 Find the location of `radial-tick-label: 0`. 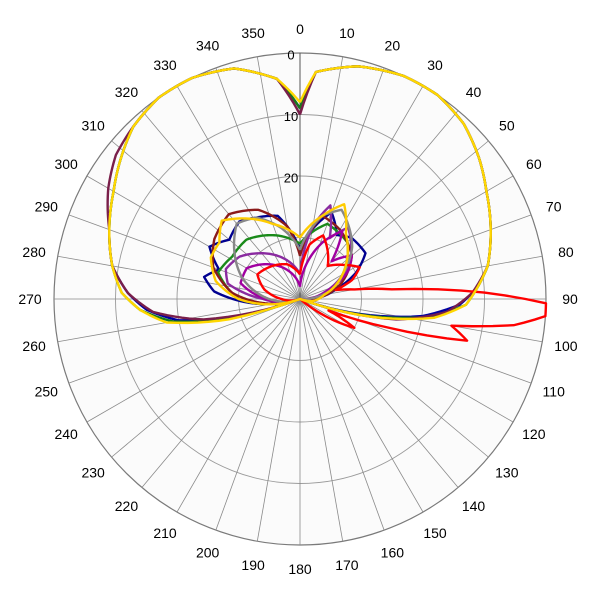

radial-tick-label: 0 is located at coordinates (290, 55).